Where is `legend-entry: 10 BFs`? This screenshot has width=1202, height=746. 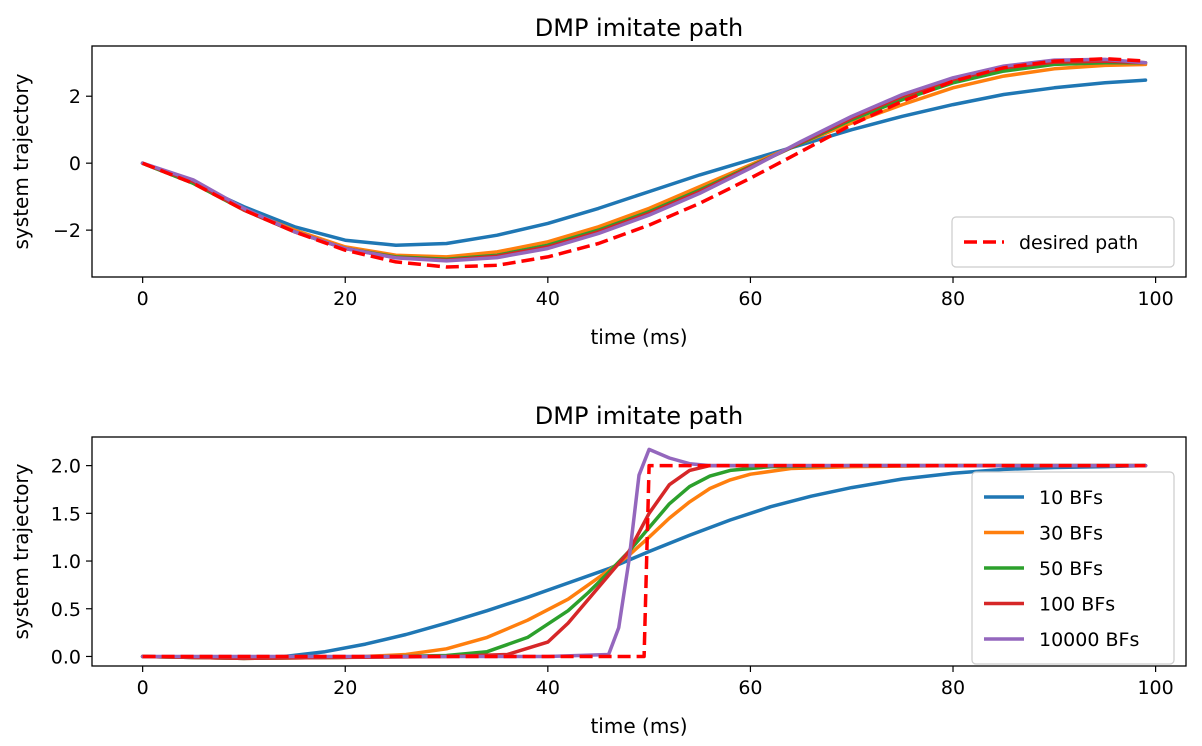 legend-entry: 10 BFs is located at coordinates (1071, 498).